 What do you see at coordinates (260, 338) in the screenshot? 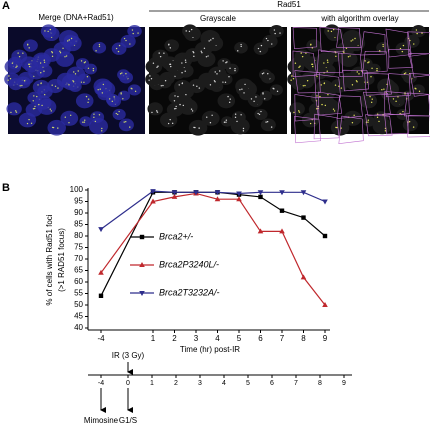
I see `x-tick-label: 6` at bounding box center [260, 338].